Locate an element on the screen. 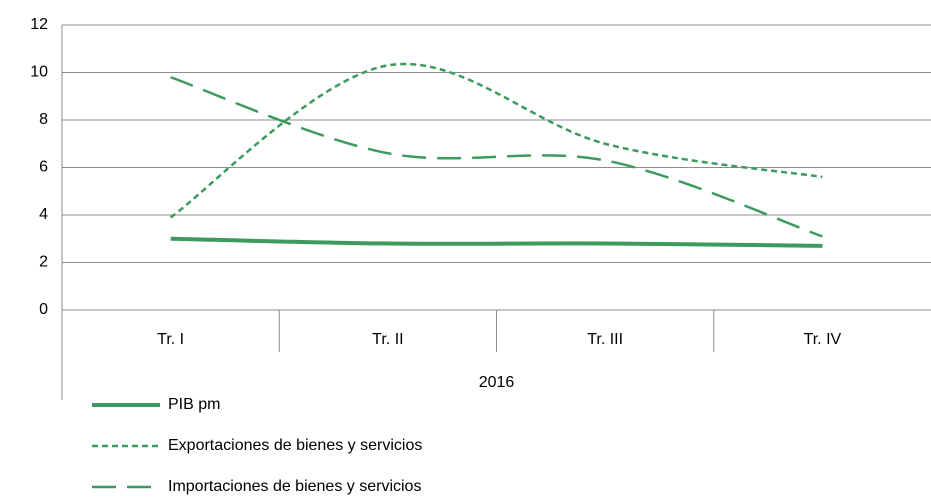  x-tick-label: Tr. II is located at coordinates (387, 339).